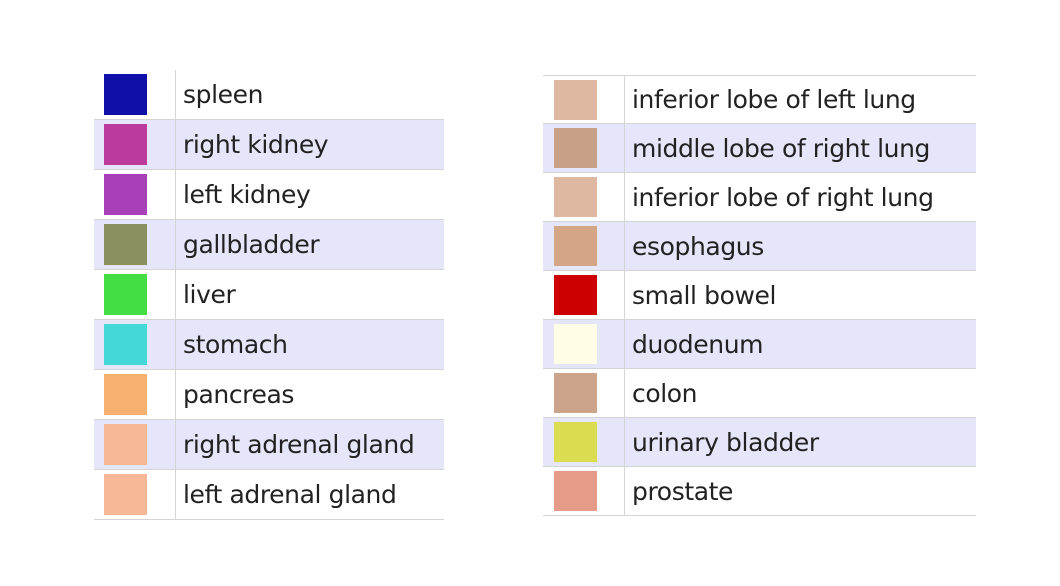 This screenshot has height=586, width=1060. What do you see at coordinates (759, 393) in the screenshot?
I see `legend-row: colon` at bounding box center [759, 393].